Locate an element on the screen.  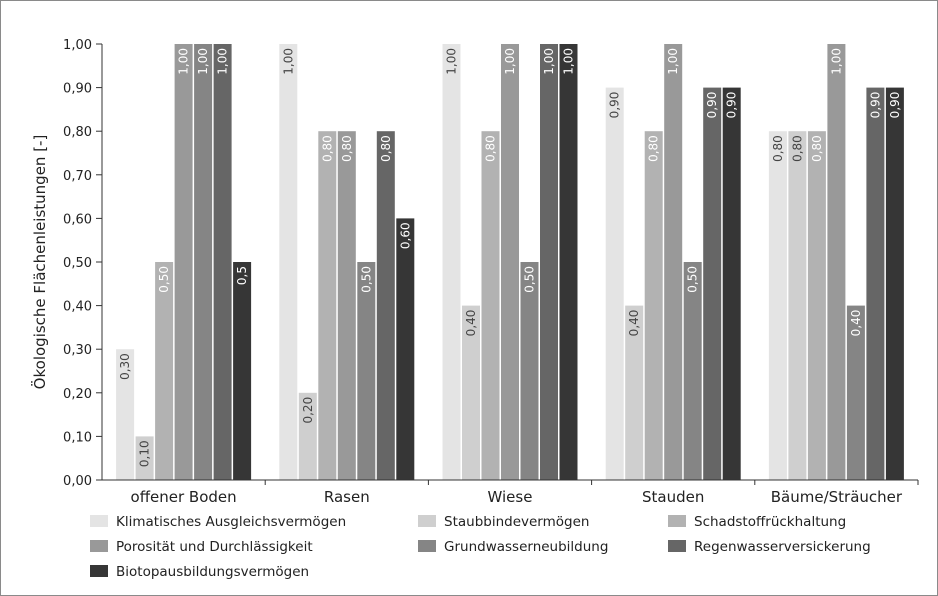
y-tick-label: 0,60 is located at coordinates (77, 219).